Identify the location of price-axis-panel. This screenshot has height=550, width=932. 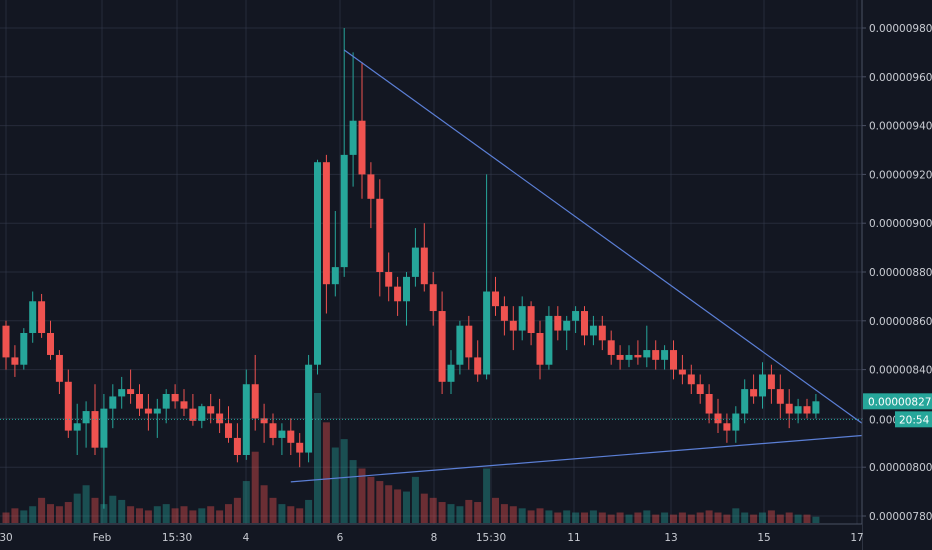
(897, 275).